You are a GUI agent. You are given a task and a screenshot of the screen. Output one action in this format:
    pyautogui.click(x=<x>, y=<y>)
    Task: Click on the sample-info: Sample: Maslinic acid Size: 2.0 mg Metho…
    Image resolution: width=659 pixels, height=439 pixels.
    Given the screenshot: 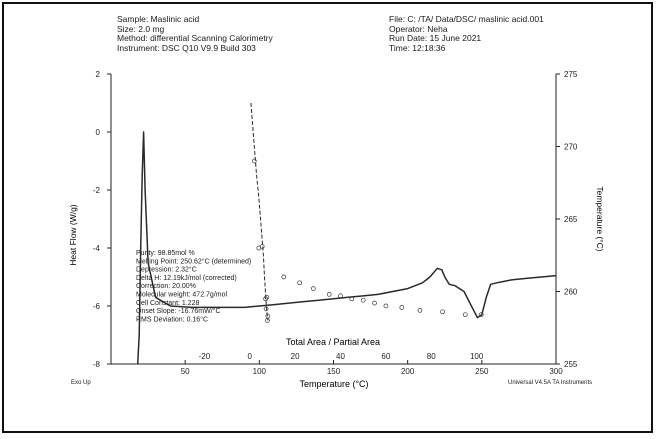 What is the action you would take?
    pyautogui.click(x=195, y=33)
    